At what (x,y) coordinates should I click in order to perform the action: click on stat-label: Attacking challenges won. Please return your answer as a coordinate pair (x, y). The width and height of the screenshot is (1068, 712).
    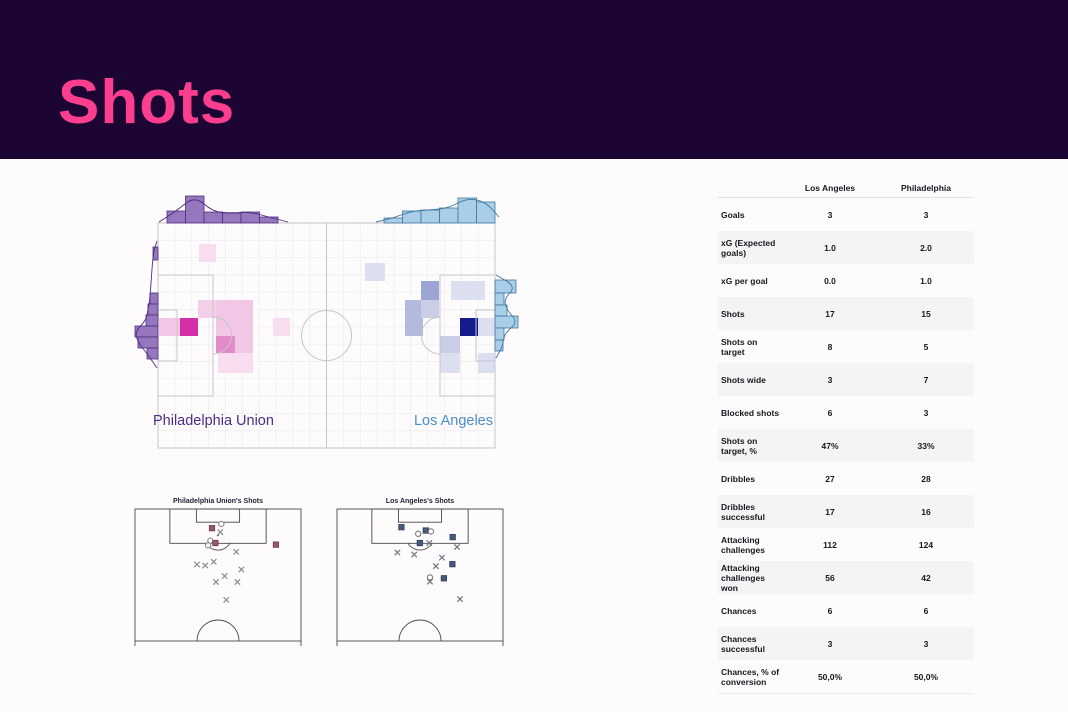
    Looking at the image, I should click on (743, 577).